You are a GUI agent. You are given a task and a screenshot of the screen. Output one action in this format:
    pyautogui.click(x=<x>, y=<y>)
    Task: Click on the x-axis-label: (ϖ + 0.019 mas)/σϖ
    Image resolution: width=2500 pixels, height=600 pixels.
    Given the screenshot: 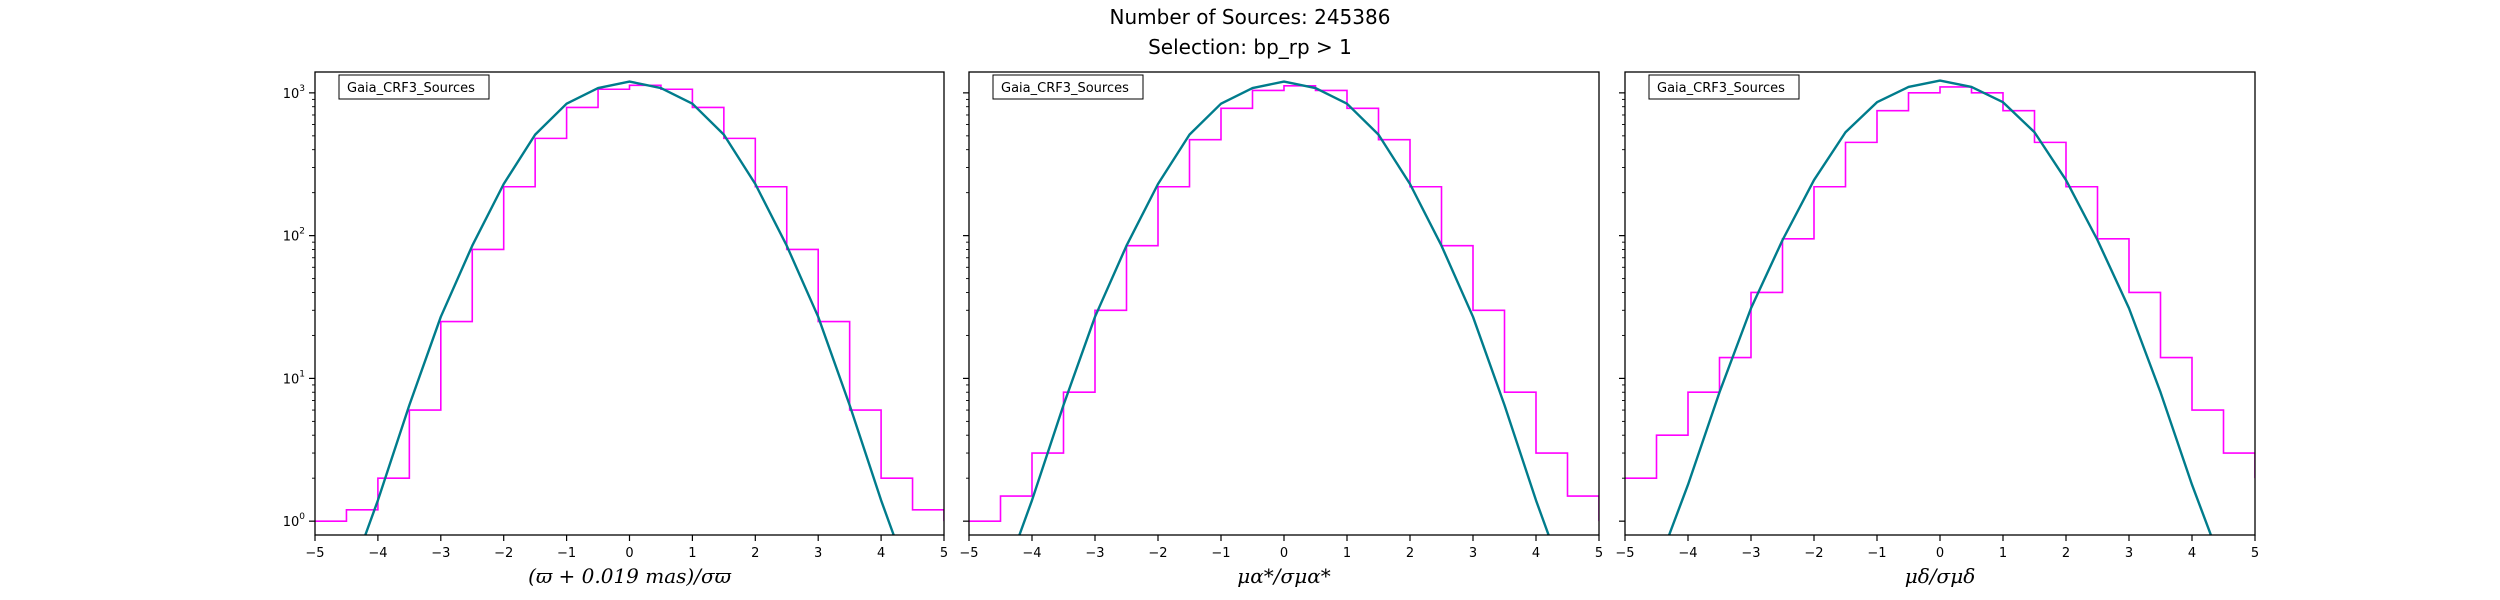 What is the action you would take?
    pyautogui.click(x=630, y=576)
    